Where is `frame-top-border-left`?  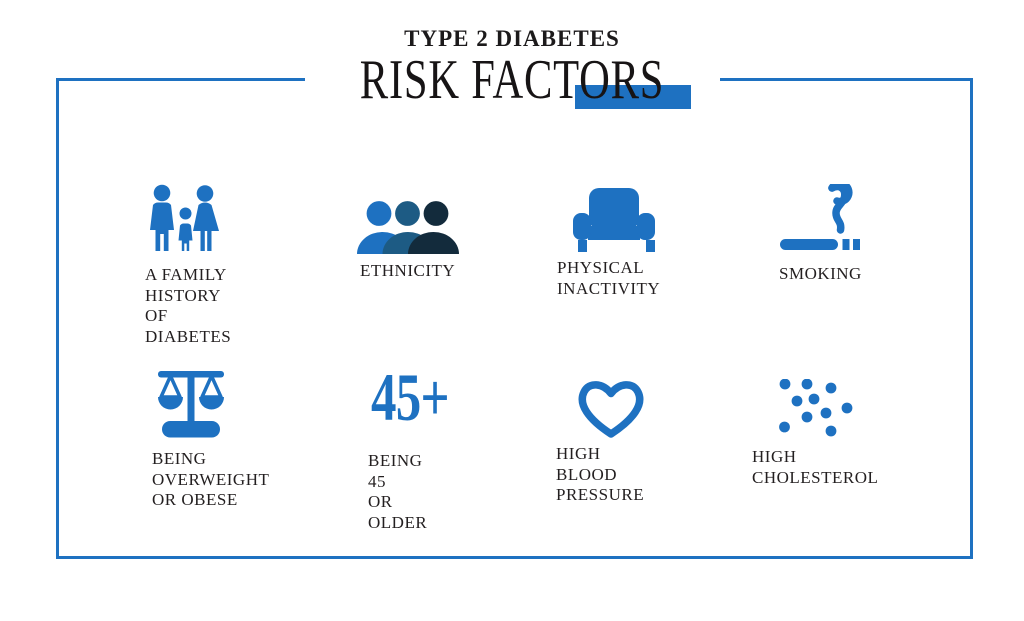 frame-top-border-left is located at coordinates (180, 79).